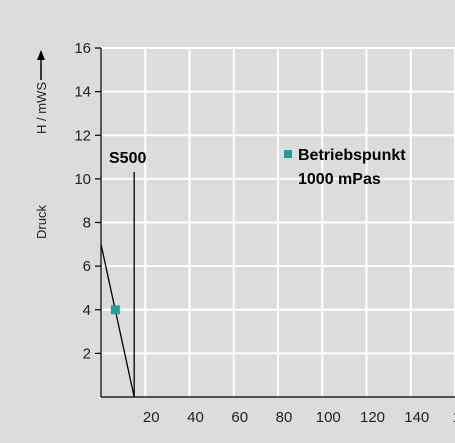  What do you see at coordinates (372, 417) in the screenshot?
I see `x-tick-label-5: 120` at bounding box center [372, 417].